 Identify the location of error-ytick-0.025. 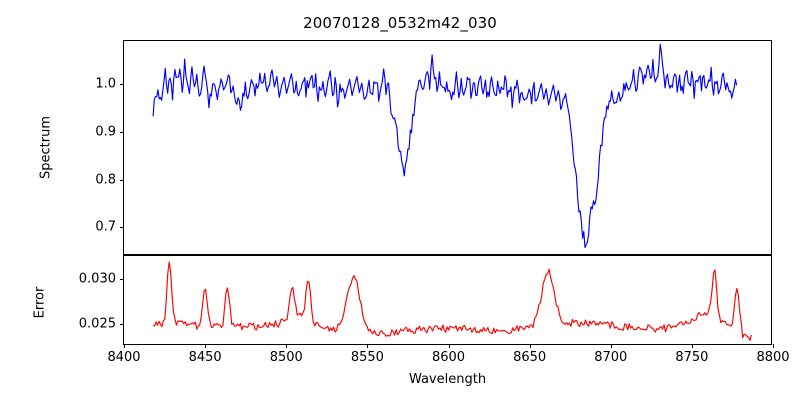
(122, 325).